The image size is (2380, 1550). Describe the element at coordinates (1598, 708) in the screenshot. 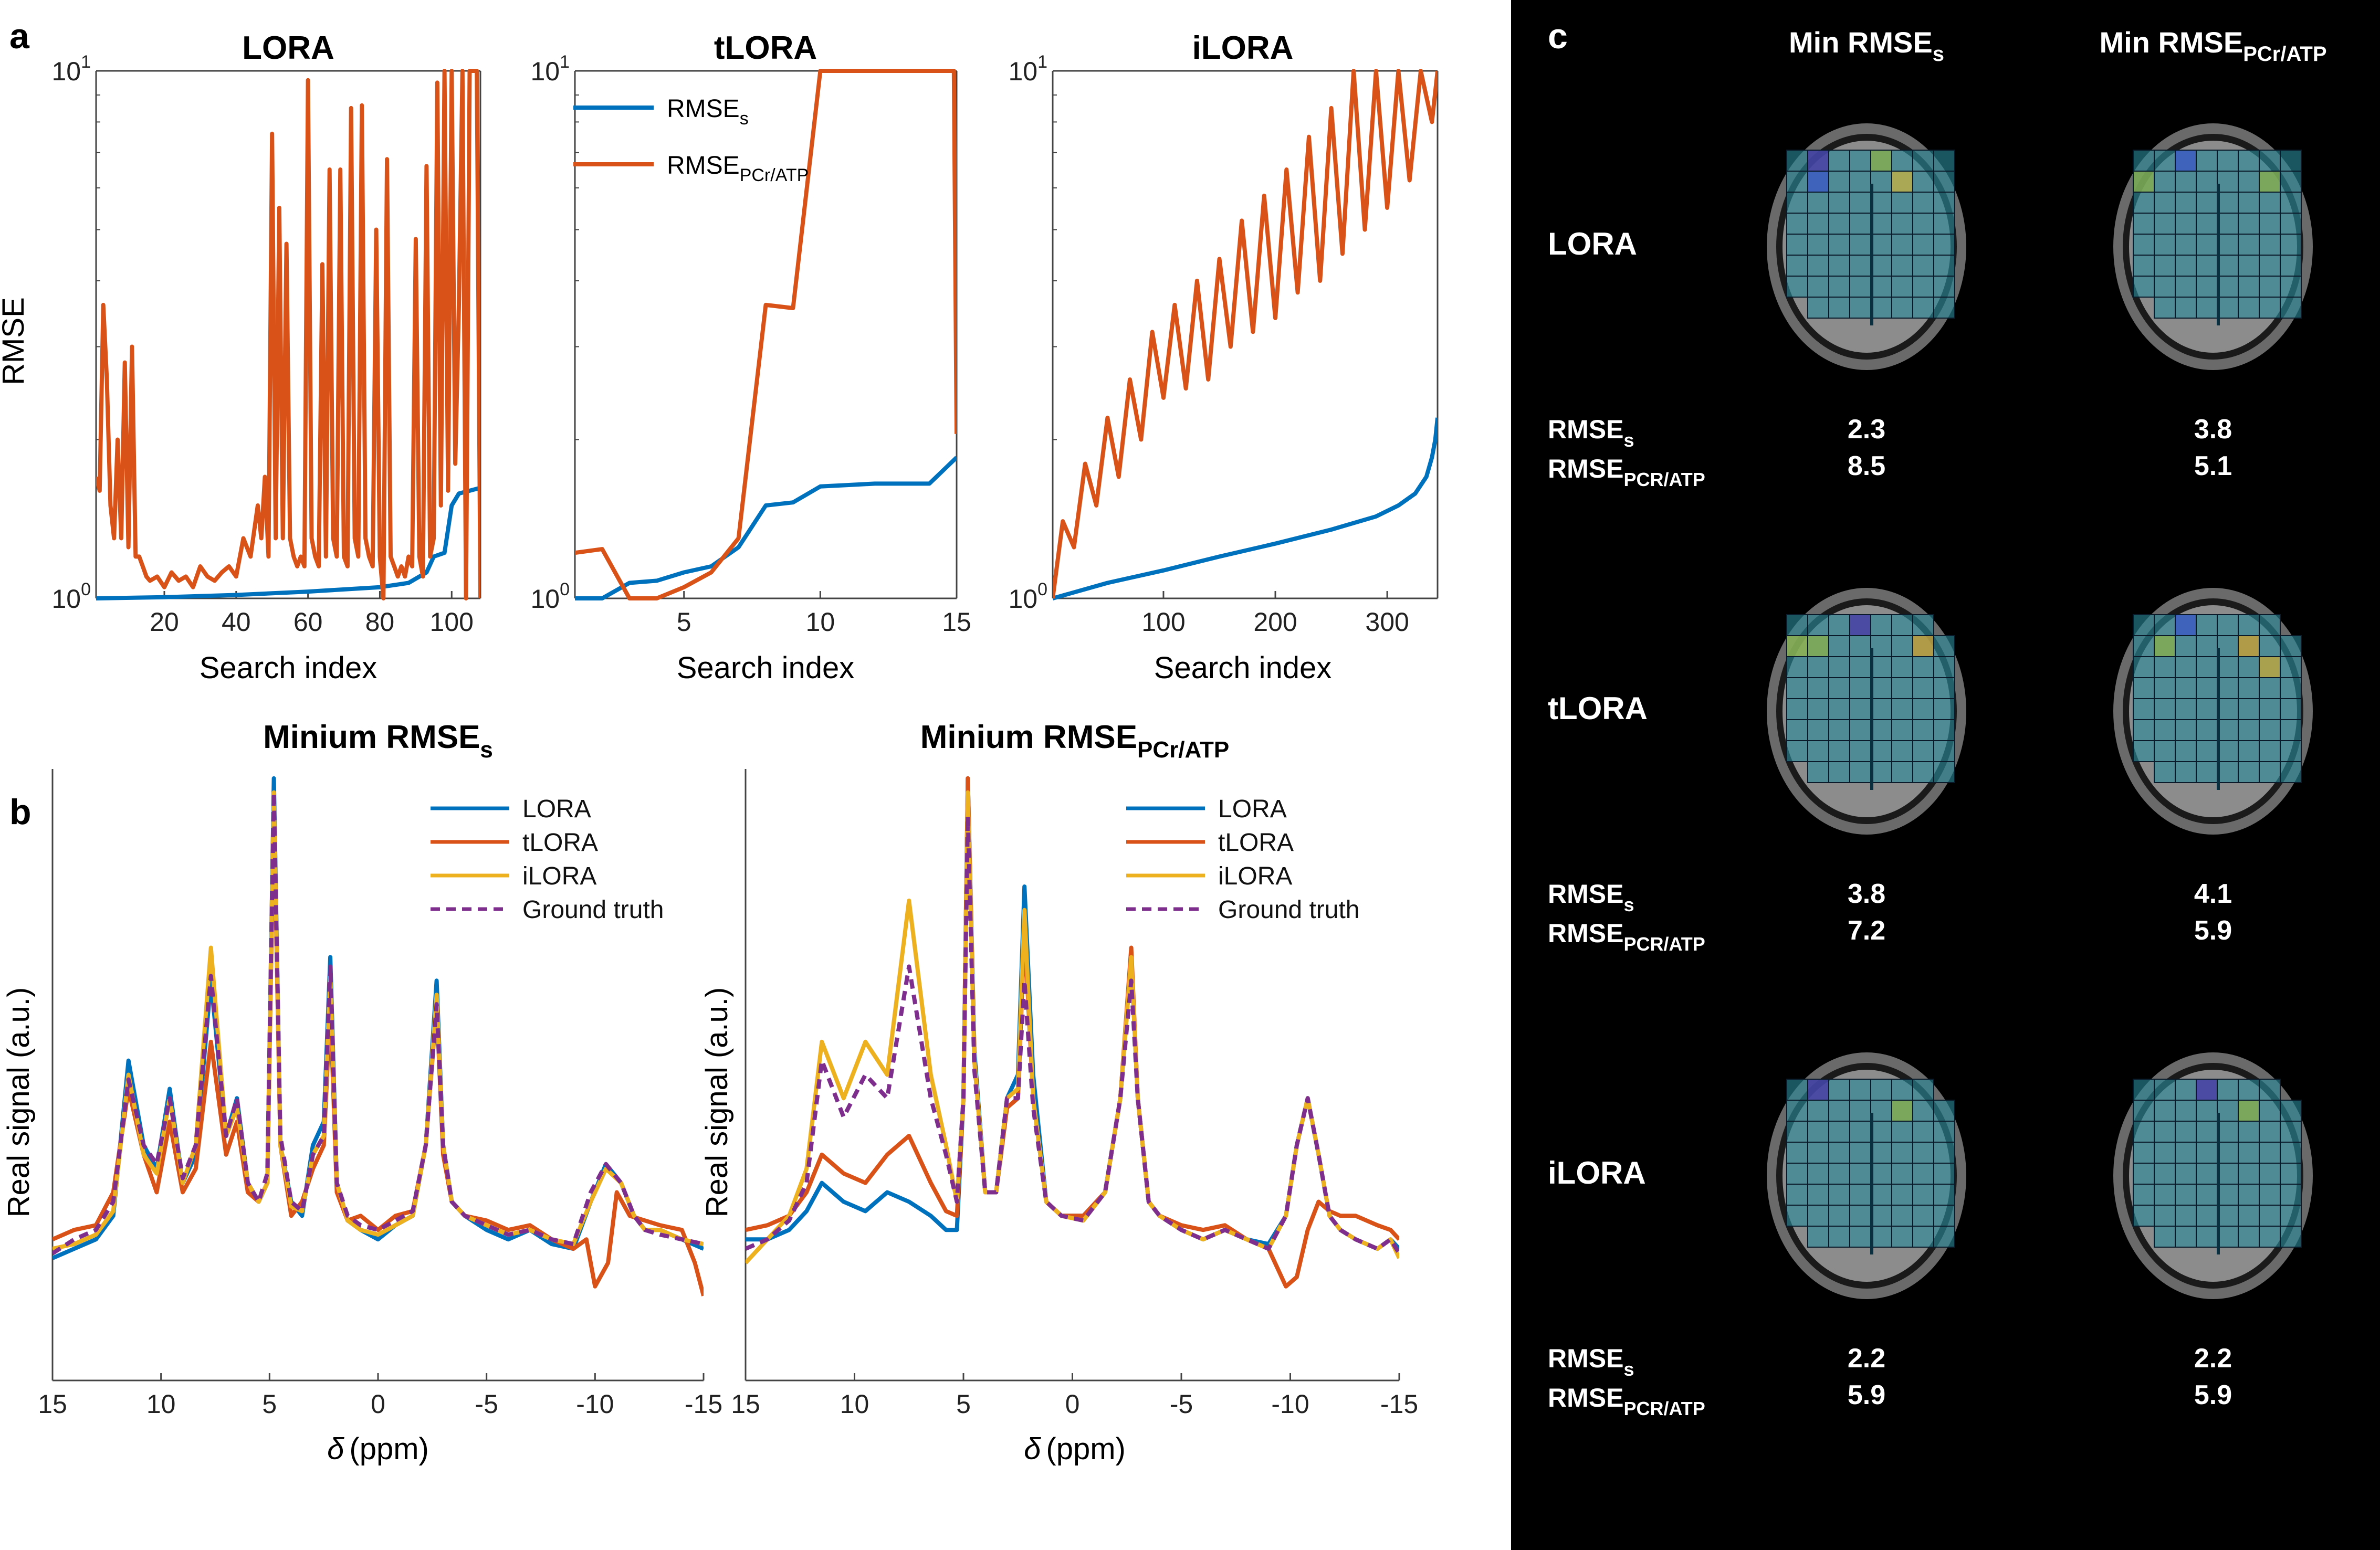

I see `row-label-tlora: tLORA` at that location.